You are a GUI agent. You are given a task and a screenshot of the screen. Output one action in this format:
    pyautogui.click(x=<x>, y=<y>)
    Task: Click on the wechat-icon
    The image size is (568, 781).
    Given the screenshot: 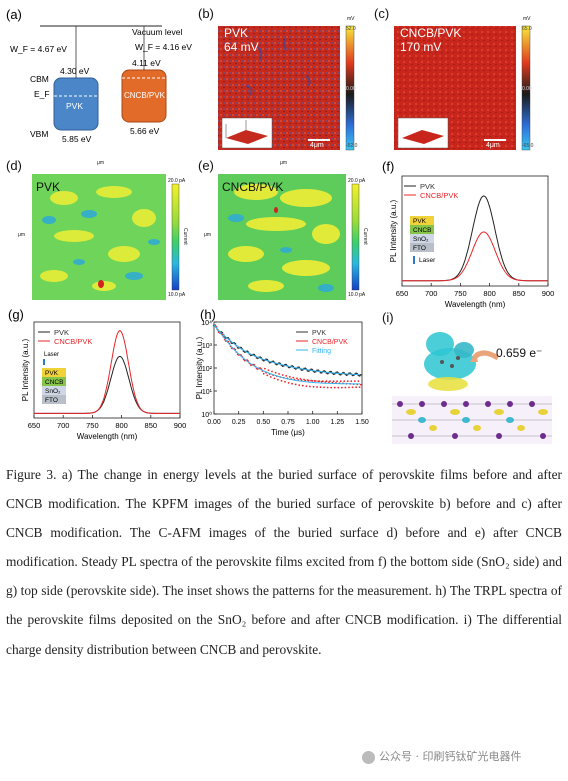 What is the action you would take?
    pyautogui.click(x=368, y=757)
    